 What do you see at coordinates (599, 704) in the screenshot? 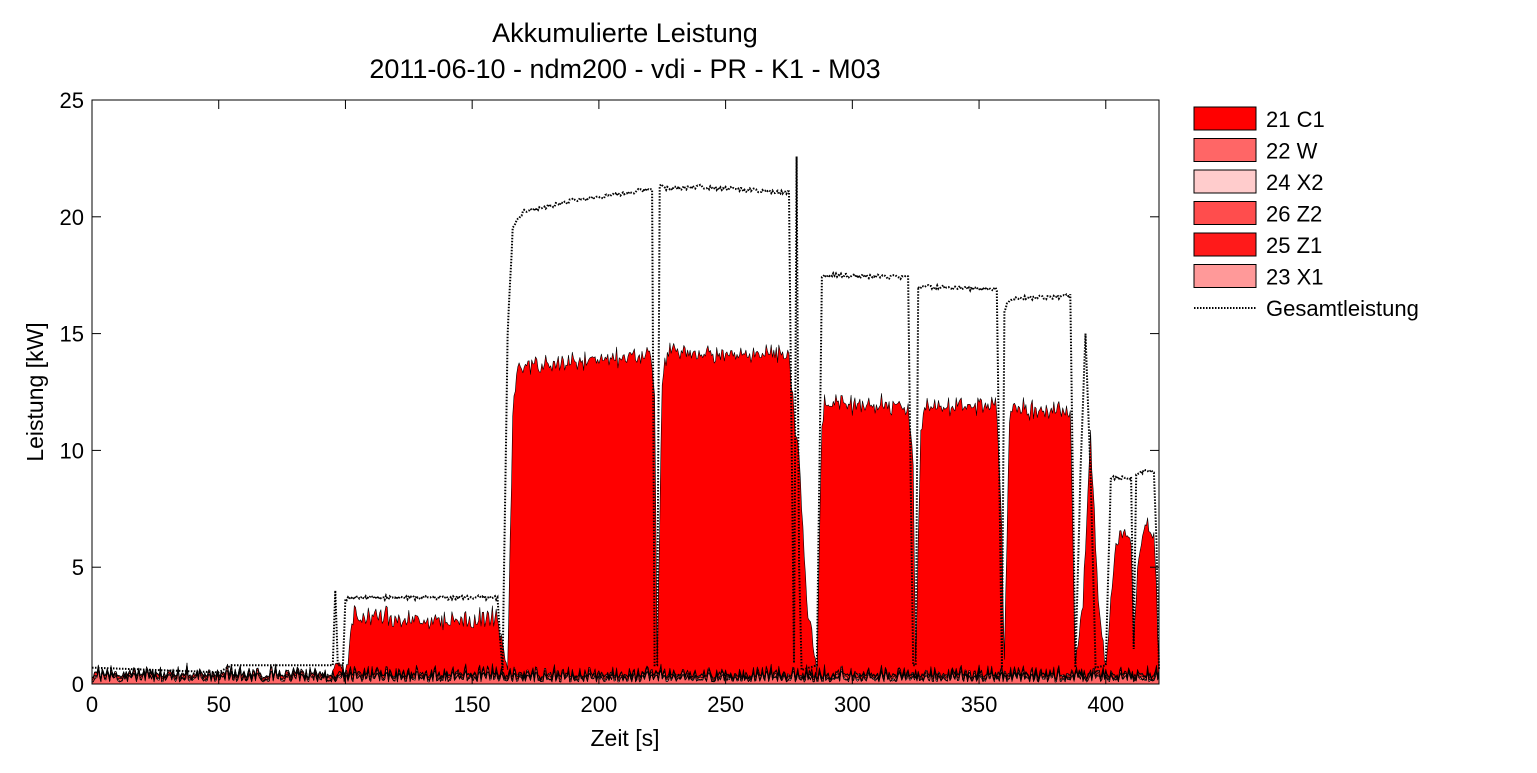
I see `x-tick-label: 200` at bounding box center [599, 704].